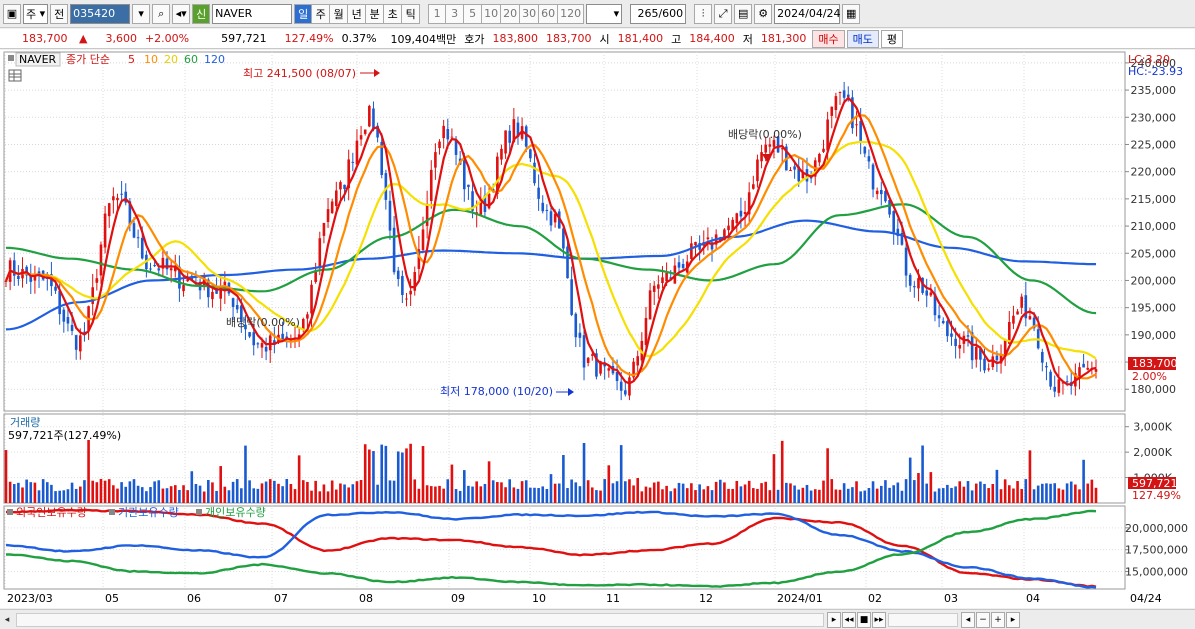 This screenshot has height=629, width=1195. What do you see at coordinates (604, 13) in the screenshot?
I see `custom-interval-select: ▾` at bounding box center [604, 13].